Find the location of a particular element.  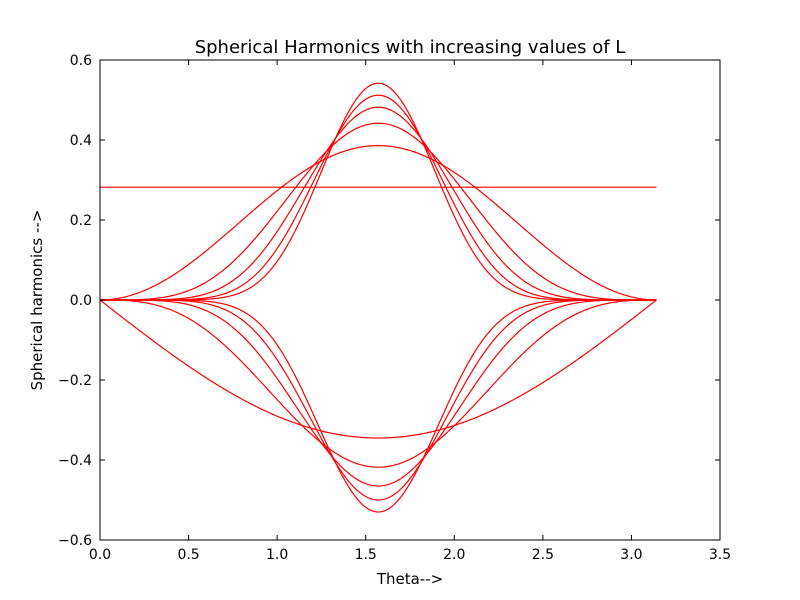

x-tick-label: 3.5 is located at coordinates (720, 555).